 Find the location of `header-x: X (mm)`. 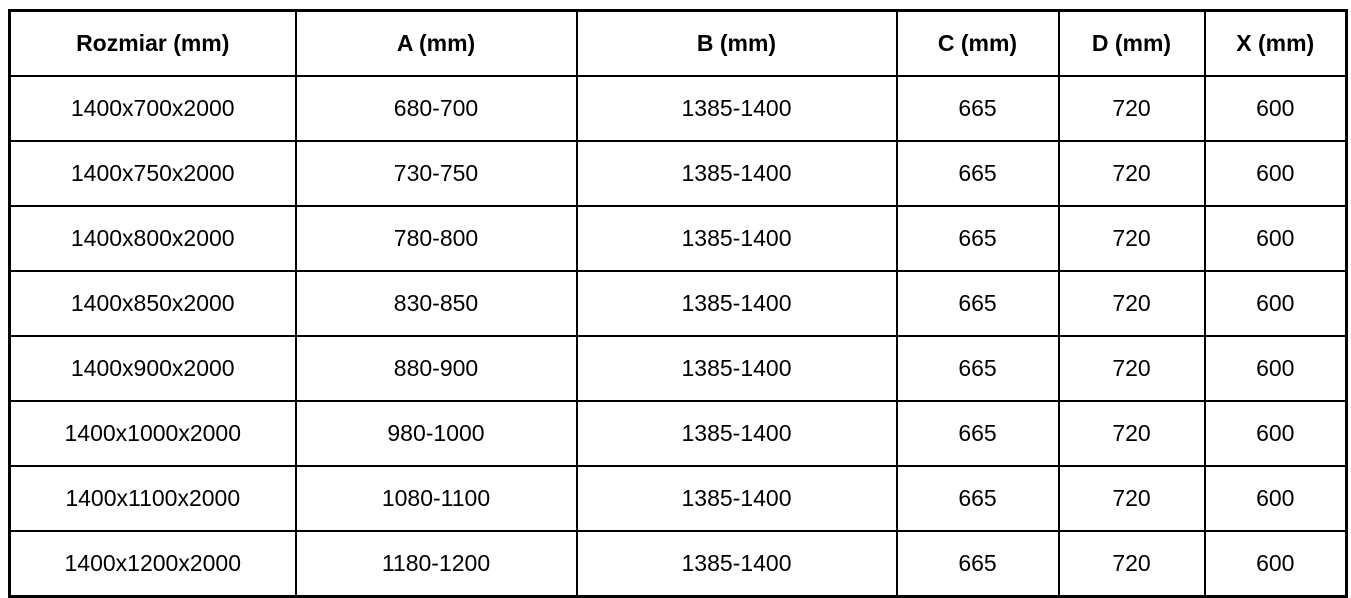

header-x: X (mm) is located at coordinates (1275, 43).